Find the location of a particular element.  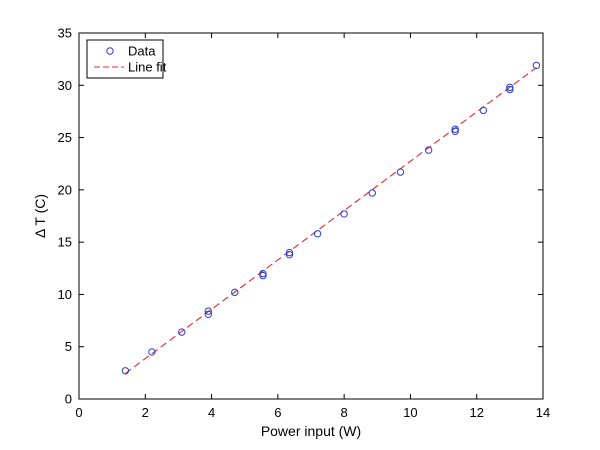

y-tick-label: 5 is located at coordinates (68, 346).